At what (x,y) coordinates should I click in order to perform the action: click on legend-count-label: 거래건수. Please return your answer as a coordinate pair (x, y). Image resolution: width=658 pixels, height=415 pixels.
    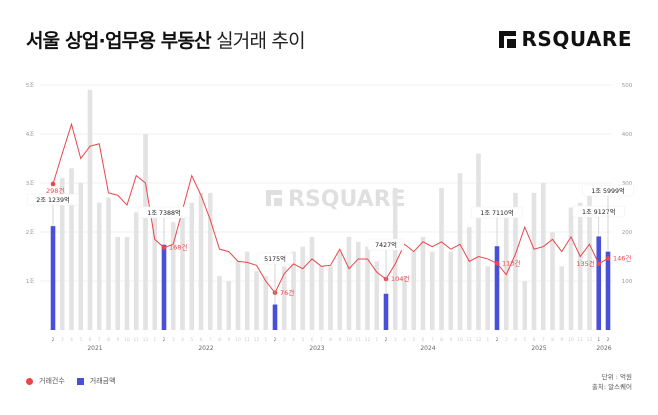
    Looking at the image, I should click on (52, 381).